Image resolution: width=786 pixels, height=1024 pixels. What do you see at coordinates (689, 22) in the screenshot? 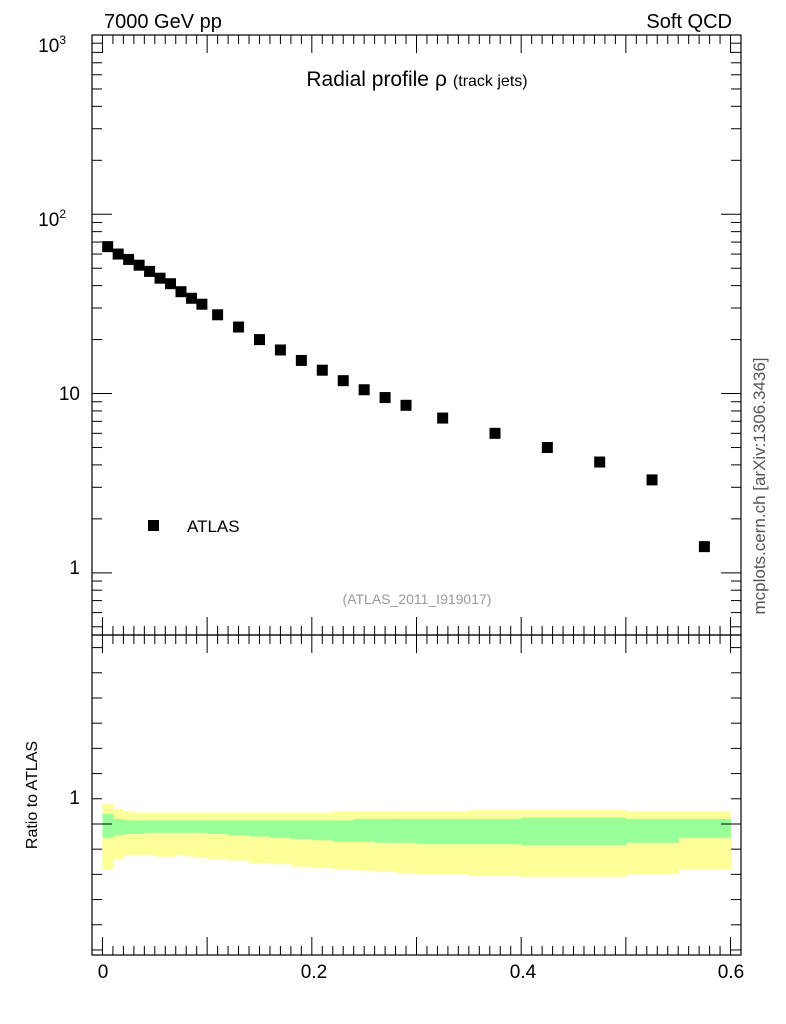
I see `header-right: Soft QCD` at bounding box center [689, 22].